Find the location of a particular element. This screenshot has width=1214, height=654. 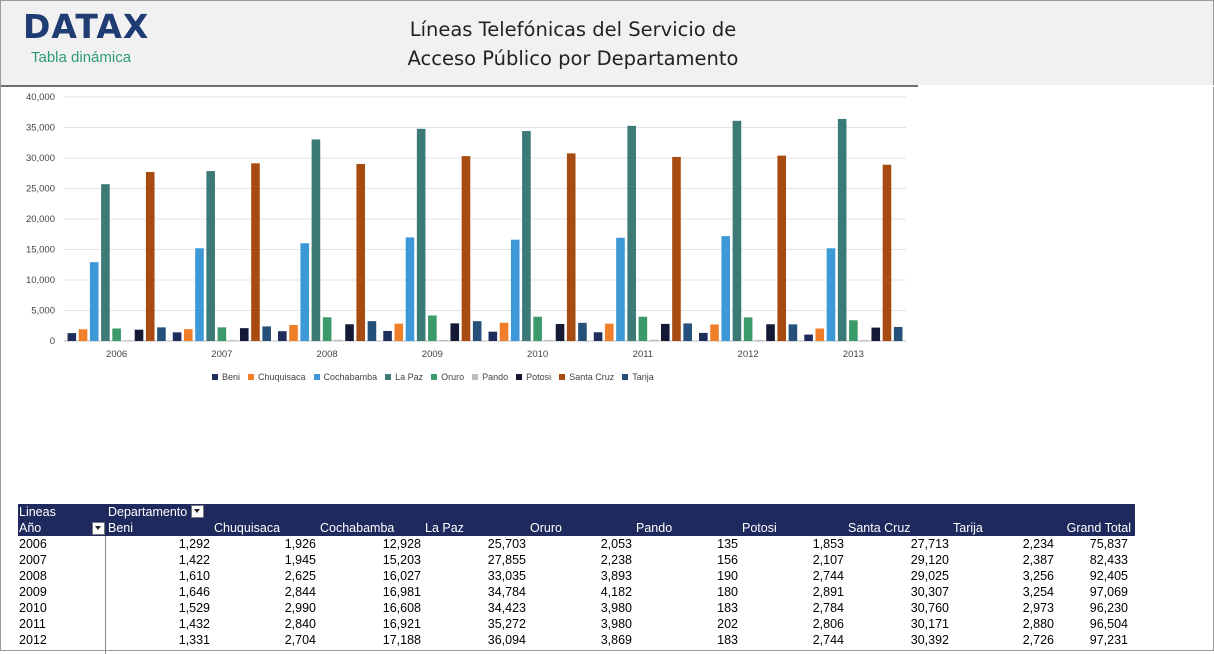

pivot-row-year: 2009 is located at coordinates (33, 592).